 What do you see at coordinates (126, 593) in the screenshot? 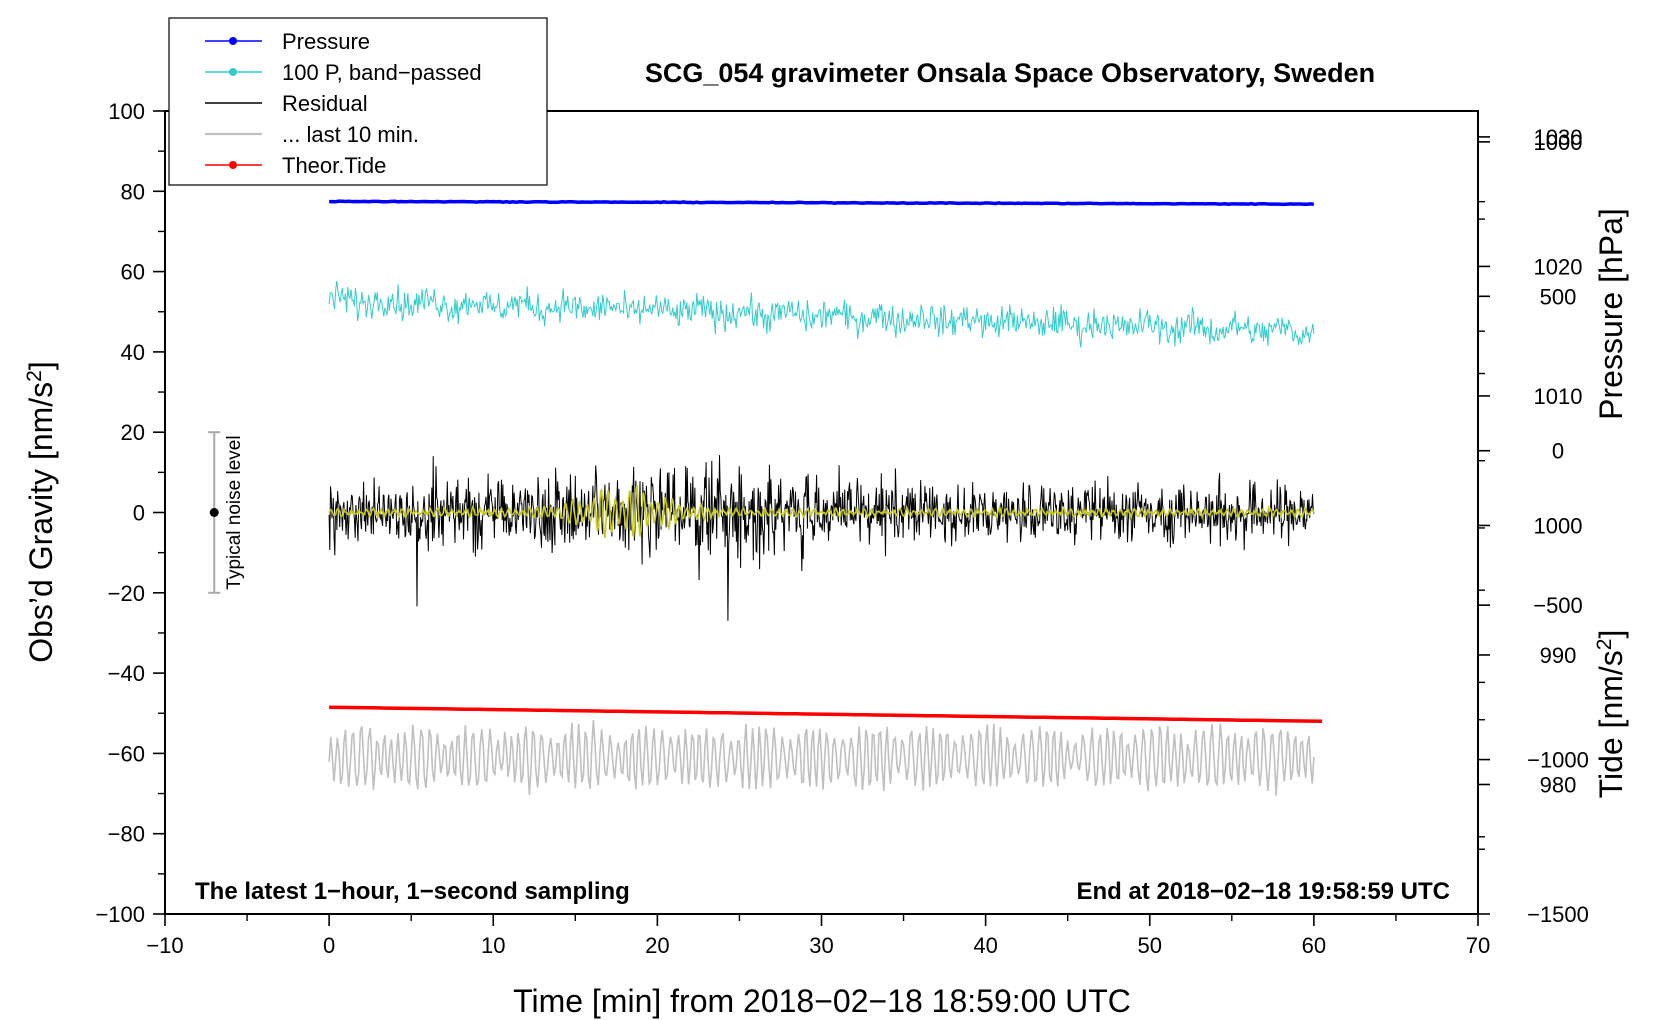
I see `y-tick-label: −20` at bounding box center [126, 593].